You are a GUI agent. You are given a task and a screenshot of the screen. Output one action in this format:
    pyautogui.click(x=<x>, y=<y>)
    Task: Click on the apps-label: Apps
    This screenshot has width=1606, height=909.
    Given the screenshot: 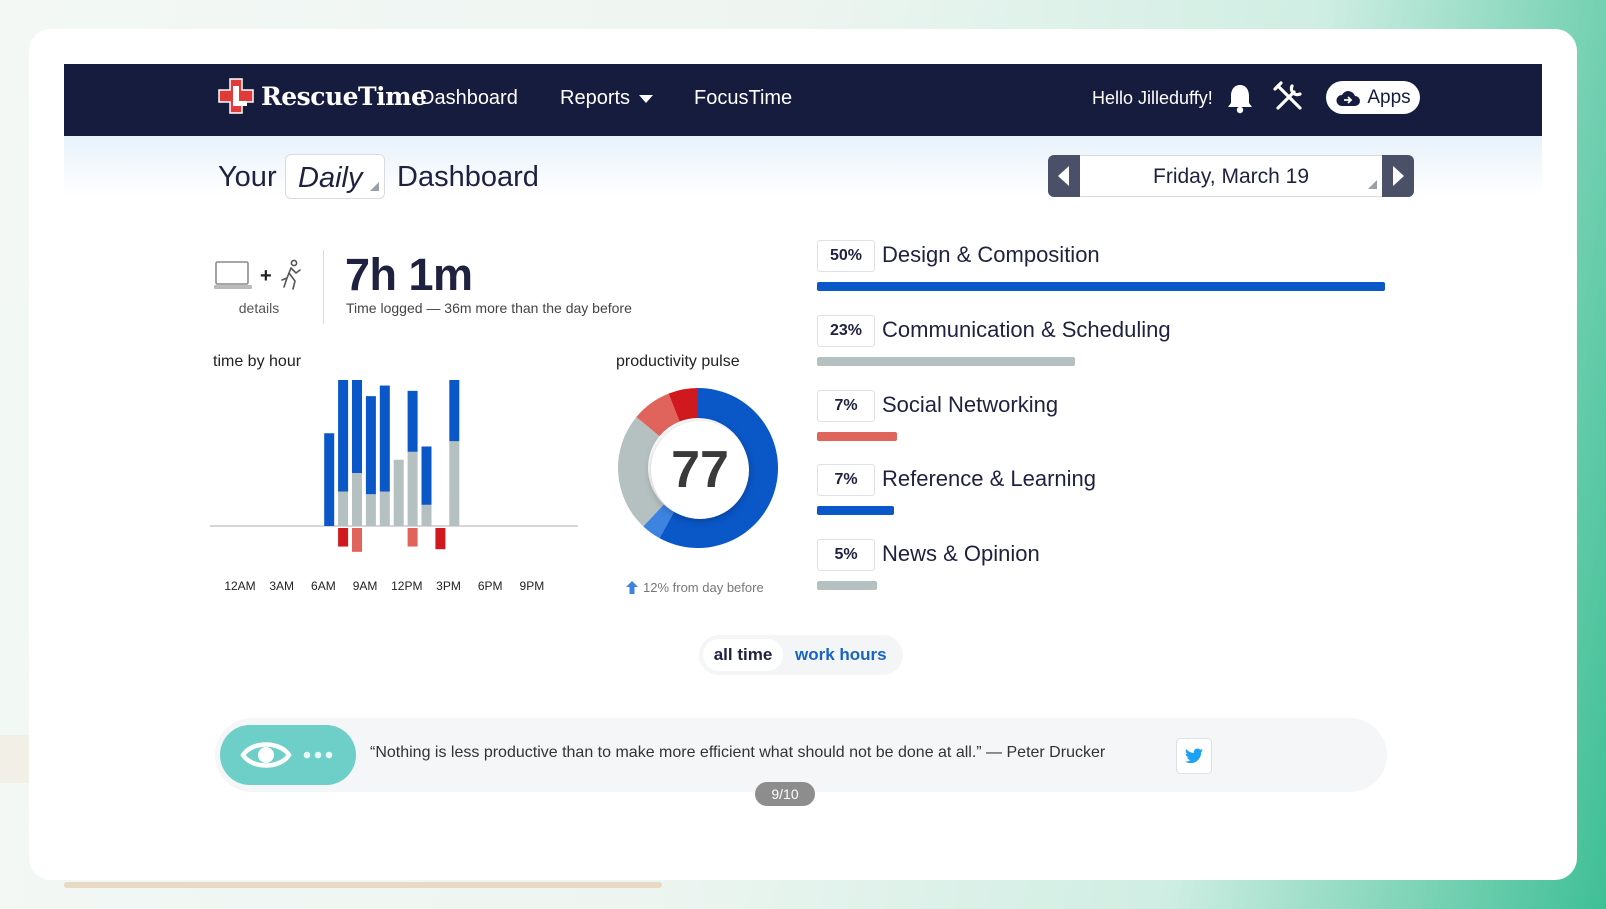 What is the action you would take?
    pyautogui.click(x=1389, y=97)
    